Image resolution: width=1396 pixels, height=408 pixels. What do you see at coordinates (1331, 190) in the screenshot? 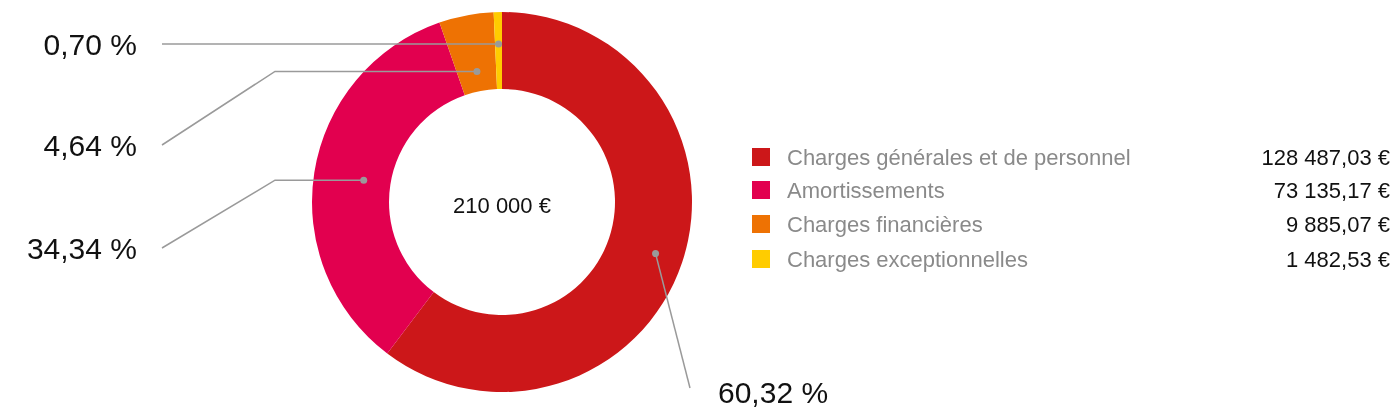
I see `text: 73 135,17 €` at bounding box center [1331, 190].